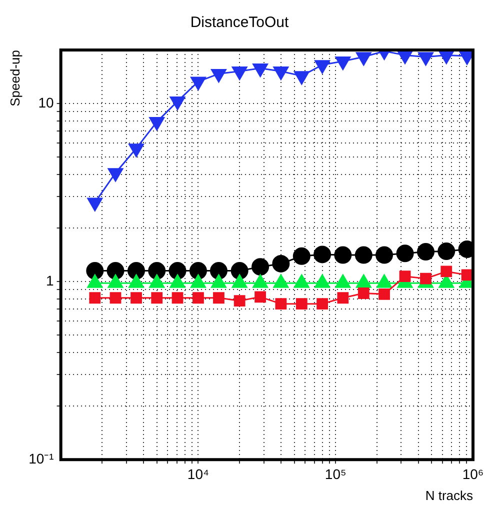 The width and height of the screenshot is (487, 506). I want to click on y-tick-label: 1, so click(50, 280).